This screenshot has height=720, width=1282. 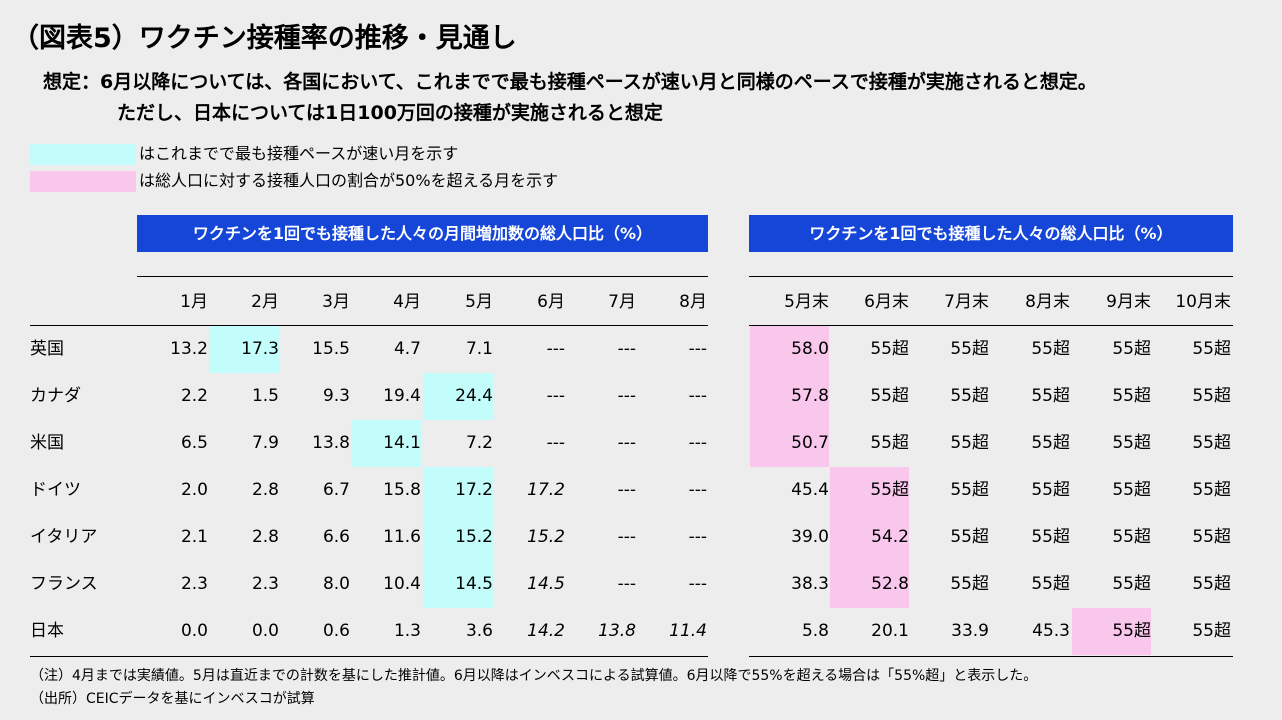 I want to click on right-table-cell: 50.7, so click(x=789, y=443).